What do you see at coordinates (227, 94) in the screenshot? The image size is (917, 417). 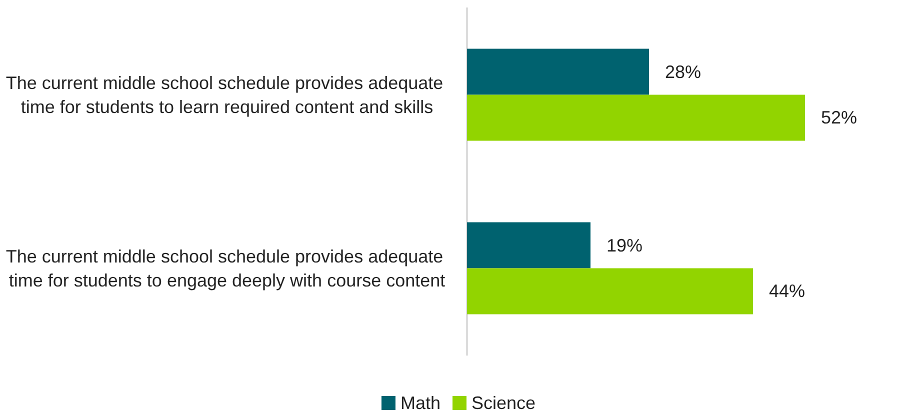 I see `y-tick-label: The current middle school schedule provides adequate time for students to learn required content and skills` at bounding box center [227, 94].